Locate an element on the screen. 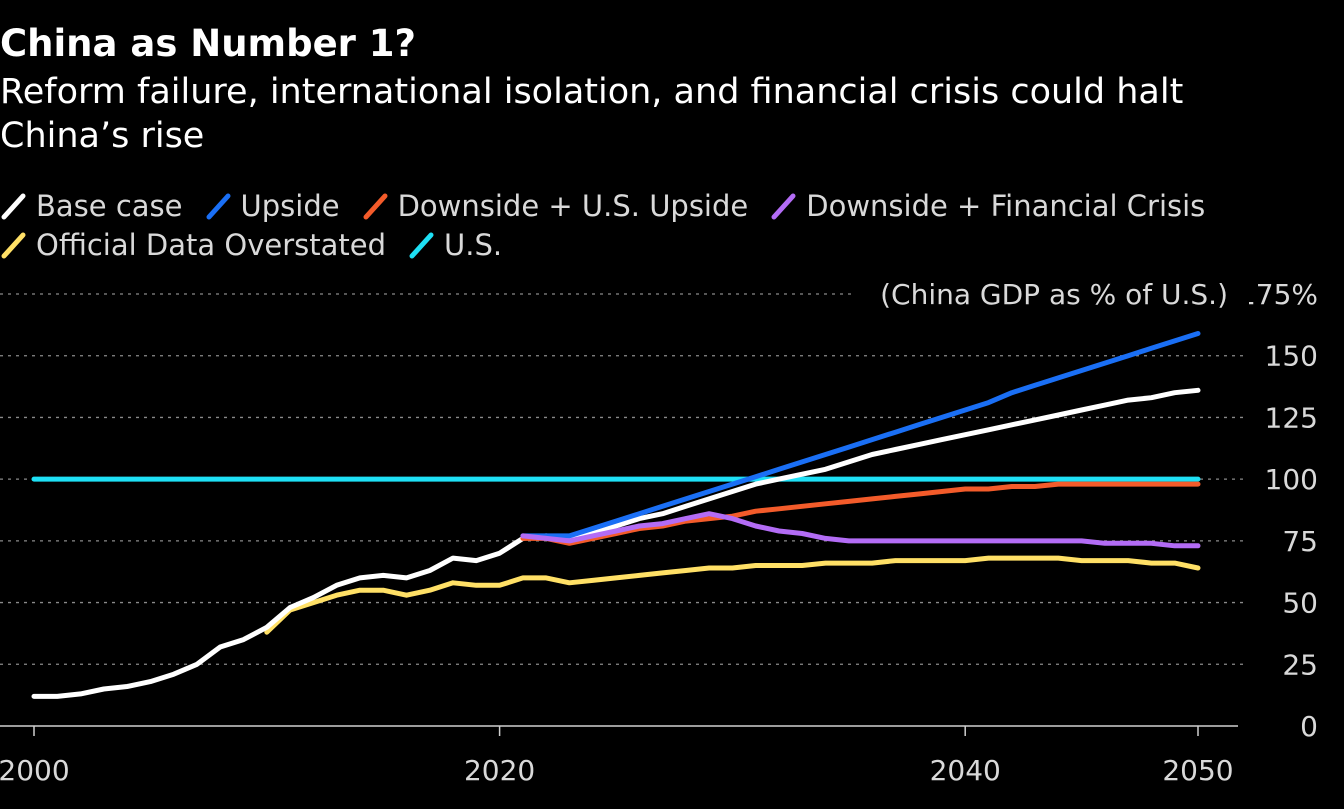 The width and height of the screenshot is (1344, 809). y-axis-unit-note: (China GDP as % of U.S.) is located at coordinates (1054, 294).